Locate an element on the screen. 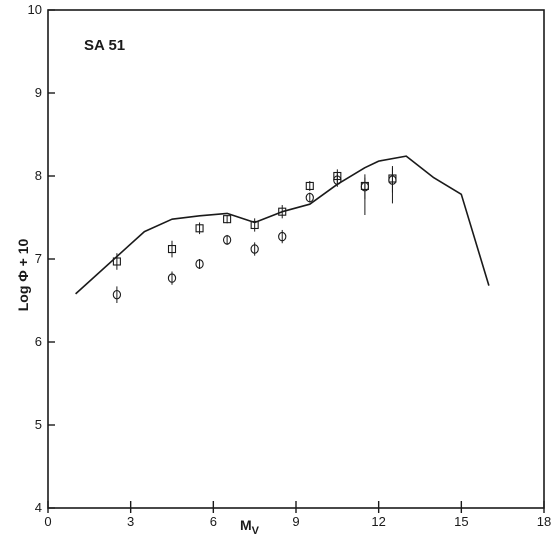 The image size is (560, 542). x-axis-ticks: 0 3 6 9 12 15 18 is located at coordinates (297, 515).